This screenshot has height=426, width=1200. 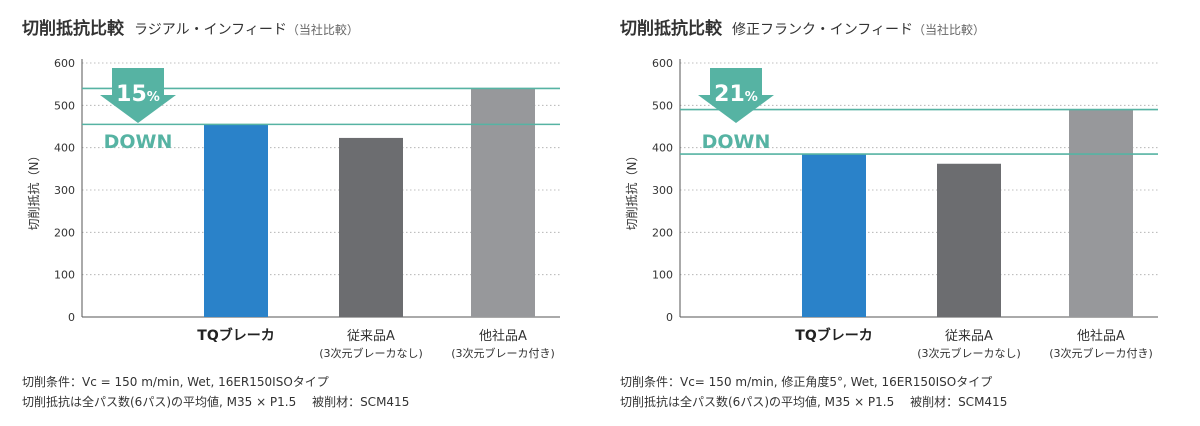 What do you see at coordinates (822, 30) in the screenshot?
I see `chart-subtitle: 修正フランク・インフィード` at bounding box center [822, 30].